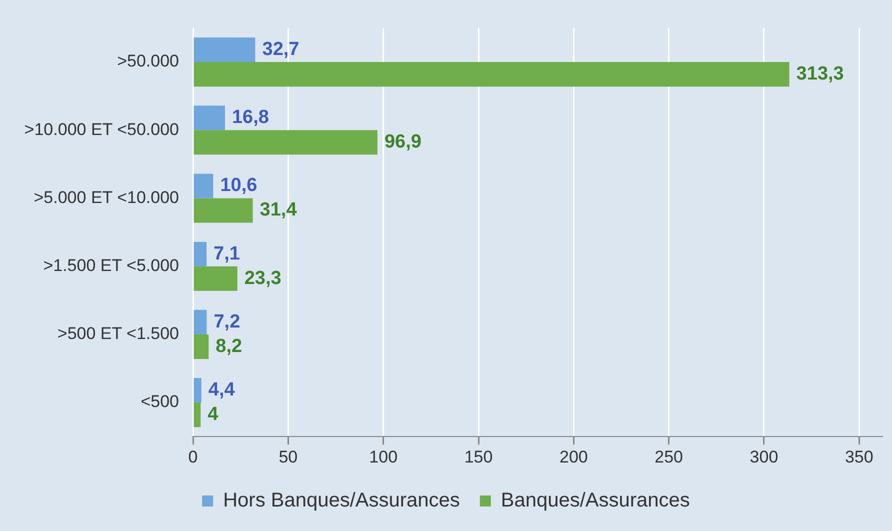 The height and width of the screenshot is (531, 892). I want to click on data-label: 32,7, so click(281, 49).